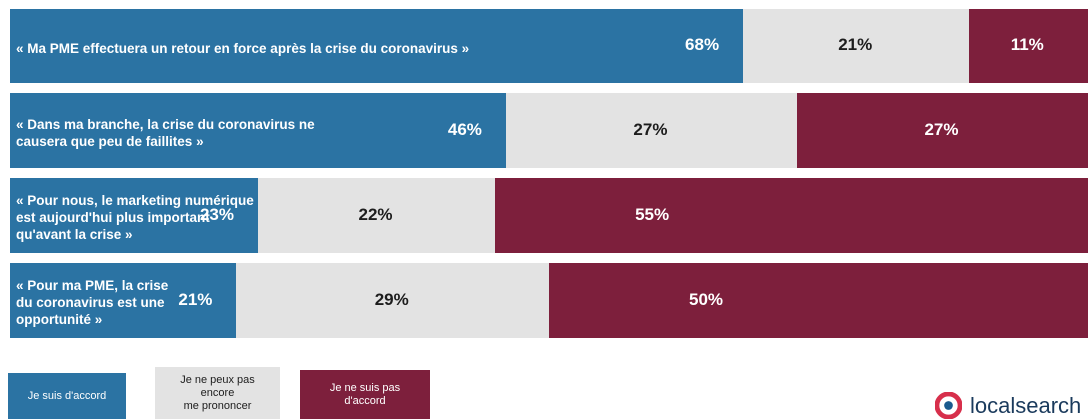 The image size is (1088, 419). Describe the element at coordinates (365, 394) in the screenshot. I see `legend-disagree: Je ne suis pas d'accord` at that location.